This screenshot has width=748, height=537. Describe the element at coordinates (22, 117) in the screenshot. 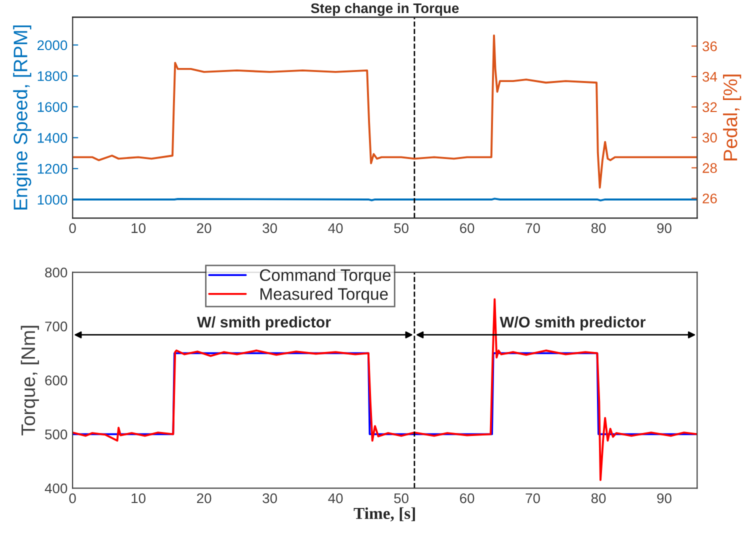

I see `y-axis-title: Engine Speed, [RPM]` at that location.